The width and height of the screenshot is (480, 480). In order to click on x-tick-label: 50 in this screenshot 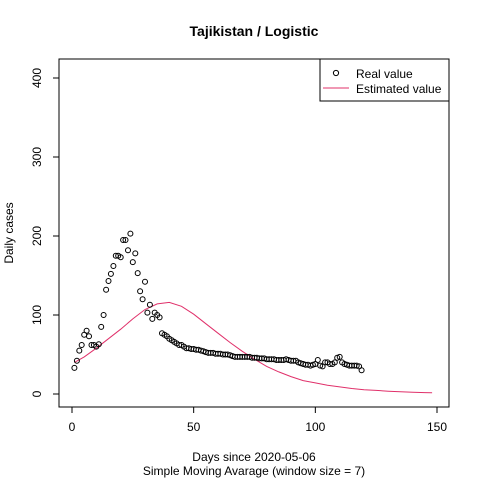, I will do `click(194, 427)`.